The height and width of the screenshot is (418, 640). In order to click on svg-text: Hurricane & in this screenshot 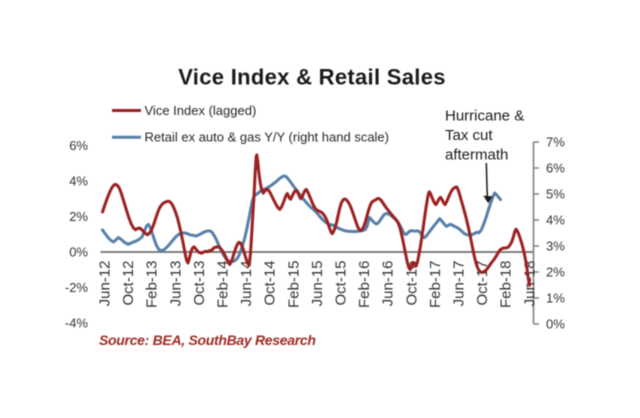, I will do `click(484, 115)`.